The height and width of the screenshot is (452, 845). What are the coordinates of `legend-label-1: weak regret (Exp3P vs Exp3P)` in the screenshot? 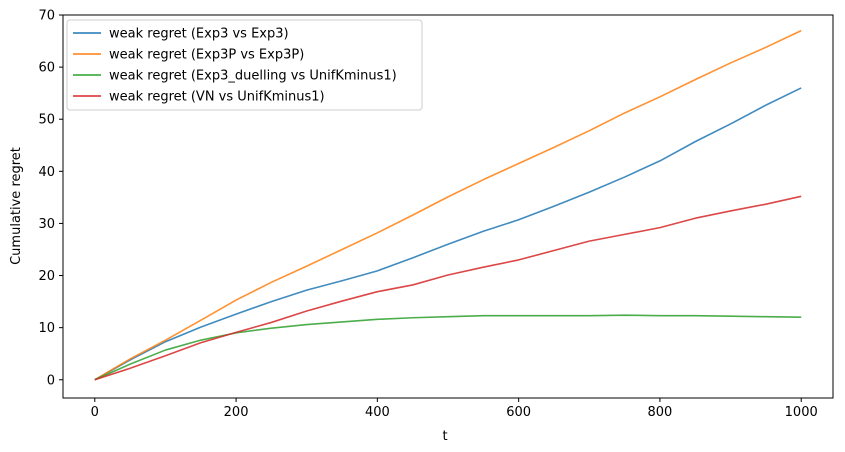 It's located at (206, 55).